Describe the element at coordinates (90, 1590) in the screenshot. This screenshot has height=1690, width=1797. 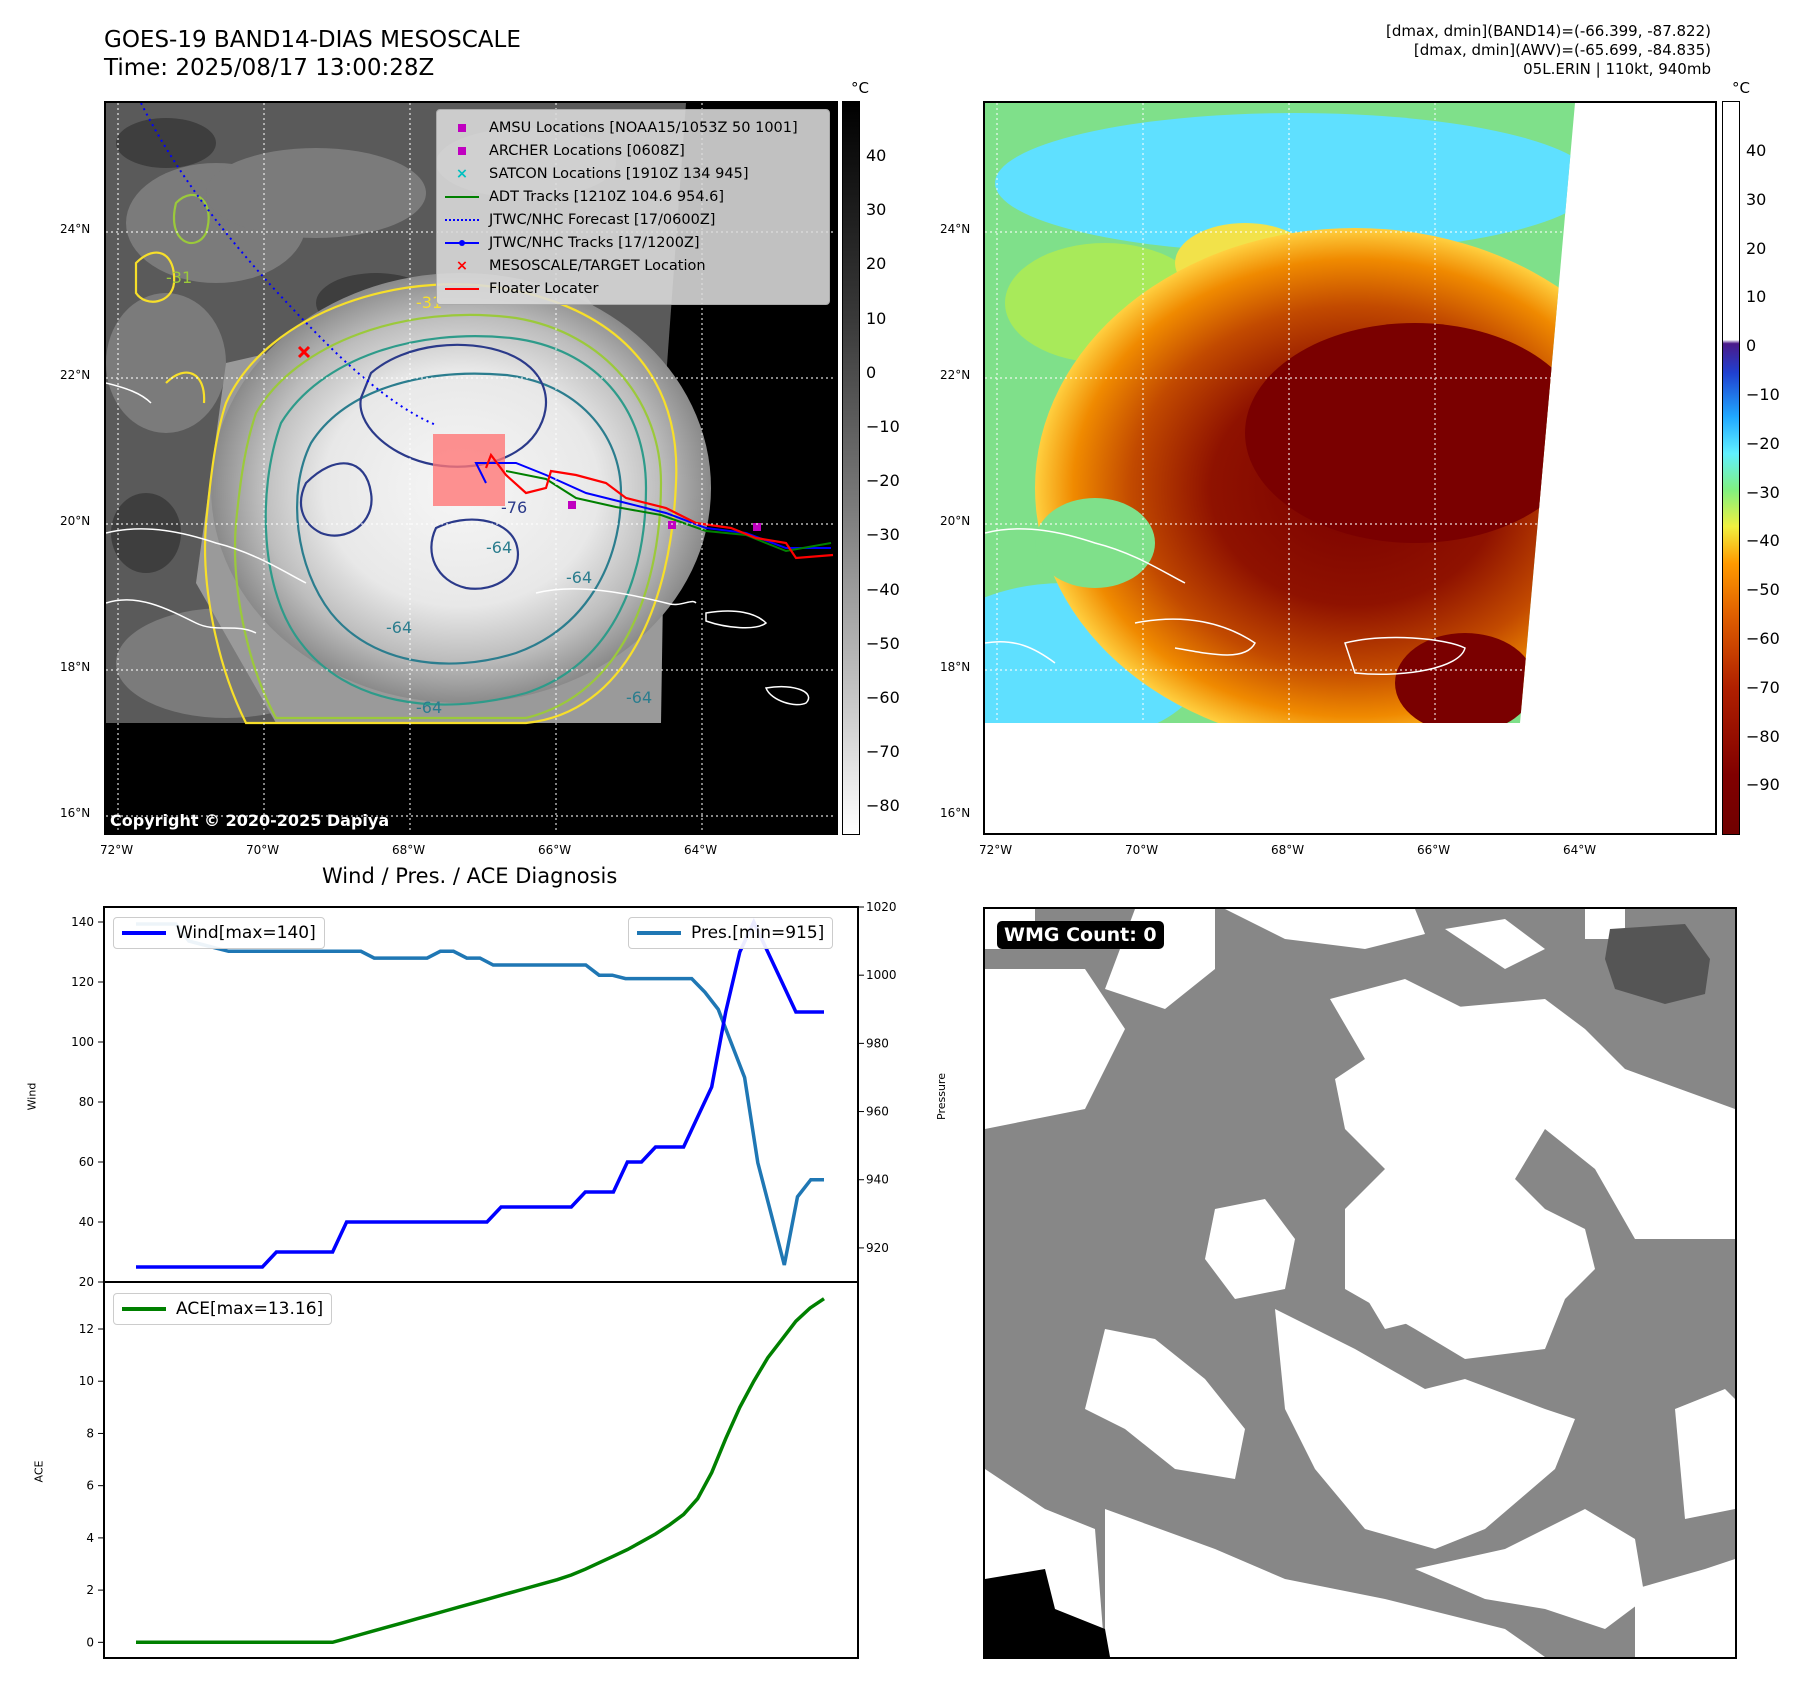
I see `ace-tick-label: 2` at that location.